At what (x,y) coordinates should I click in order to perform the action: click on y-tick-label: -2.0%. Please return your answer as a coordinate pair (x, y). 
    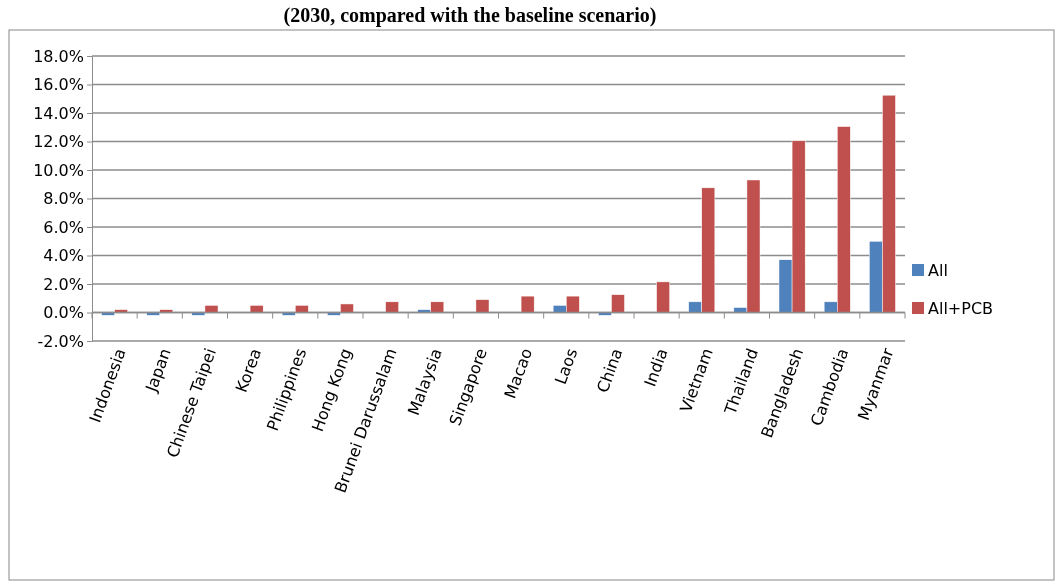
    Looking at the image, I should click on (60, 341).